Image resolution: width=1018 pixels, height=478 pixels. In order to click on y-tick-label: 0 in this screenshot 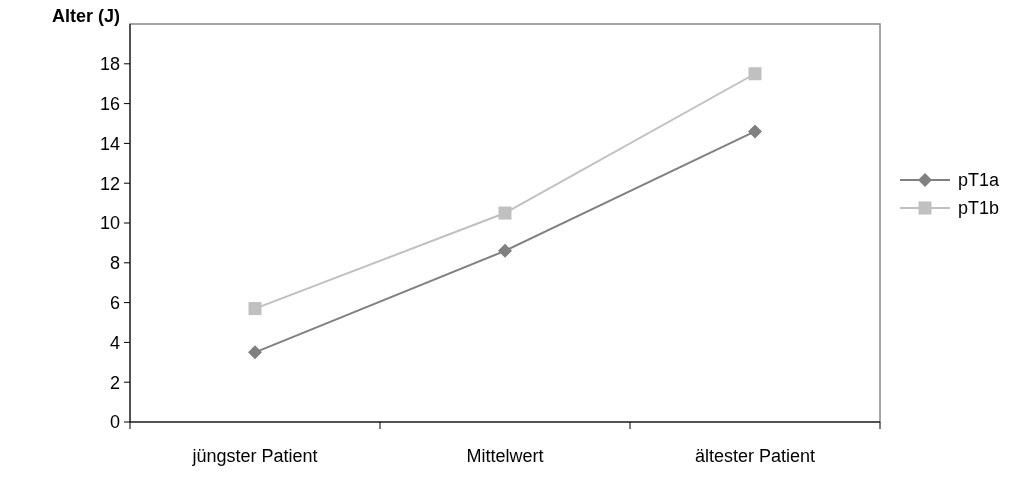, I will do `click(114, 422)`.